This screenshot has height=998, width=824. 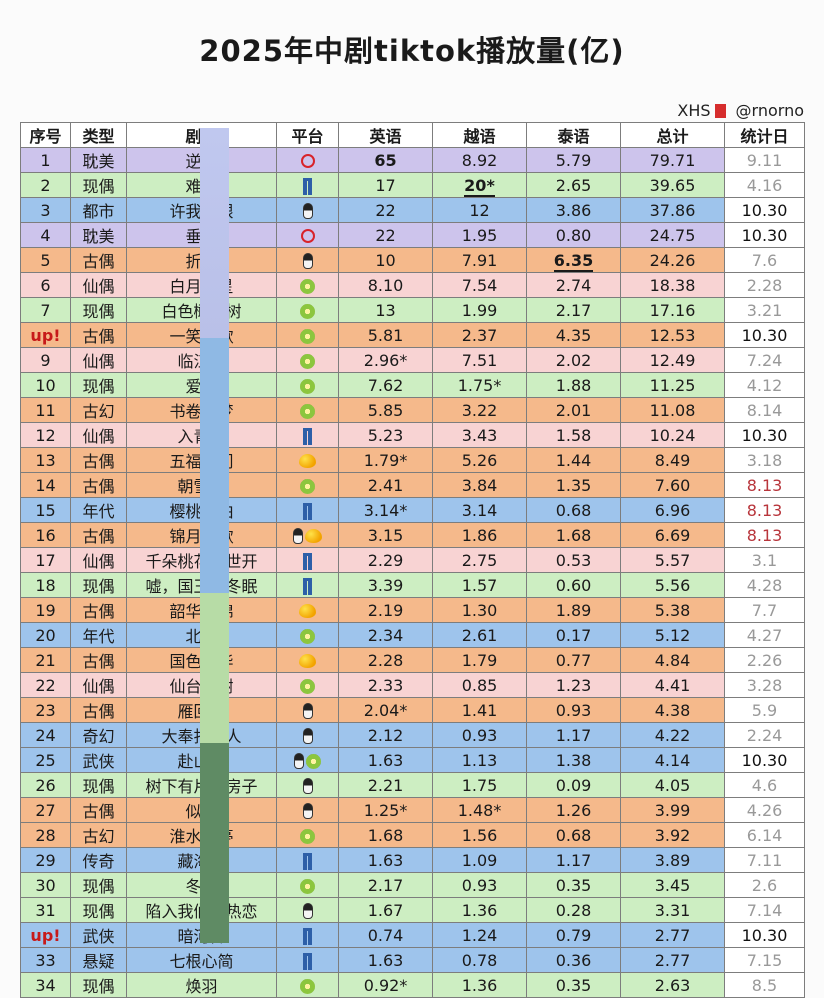 I want to click on cell-english: 2.17, so click(x=385, y=885).